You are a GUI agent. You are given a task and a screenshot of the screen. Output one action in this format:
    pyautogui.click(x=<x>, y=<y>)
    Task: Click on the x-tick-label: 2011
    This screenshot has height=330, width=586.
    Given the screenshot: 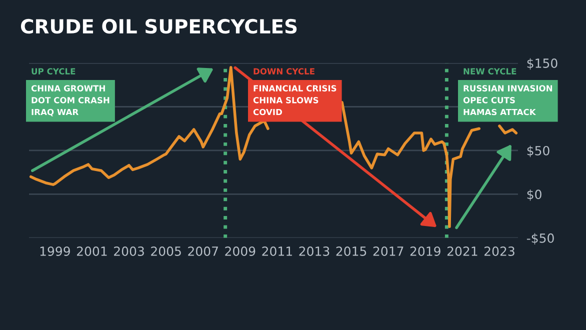 What is the action you would take?
    pyautogui.click(x=277, y=251)
    